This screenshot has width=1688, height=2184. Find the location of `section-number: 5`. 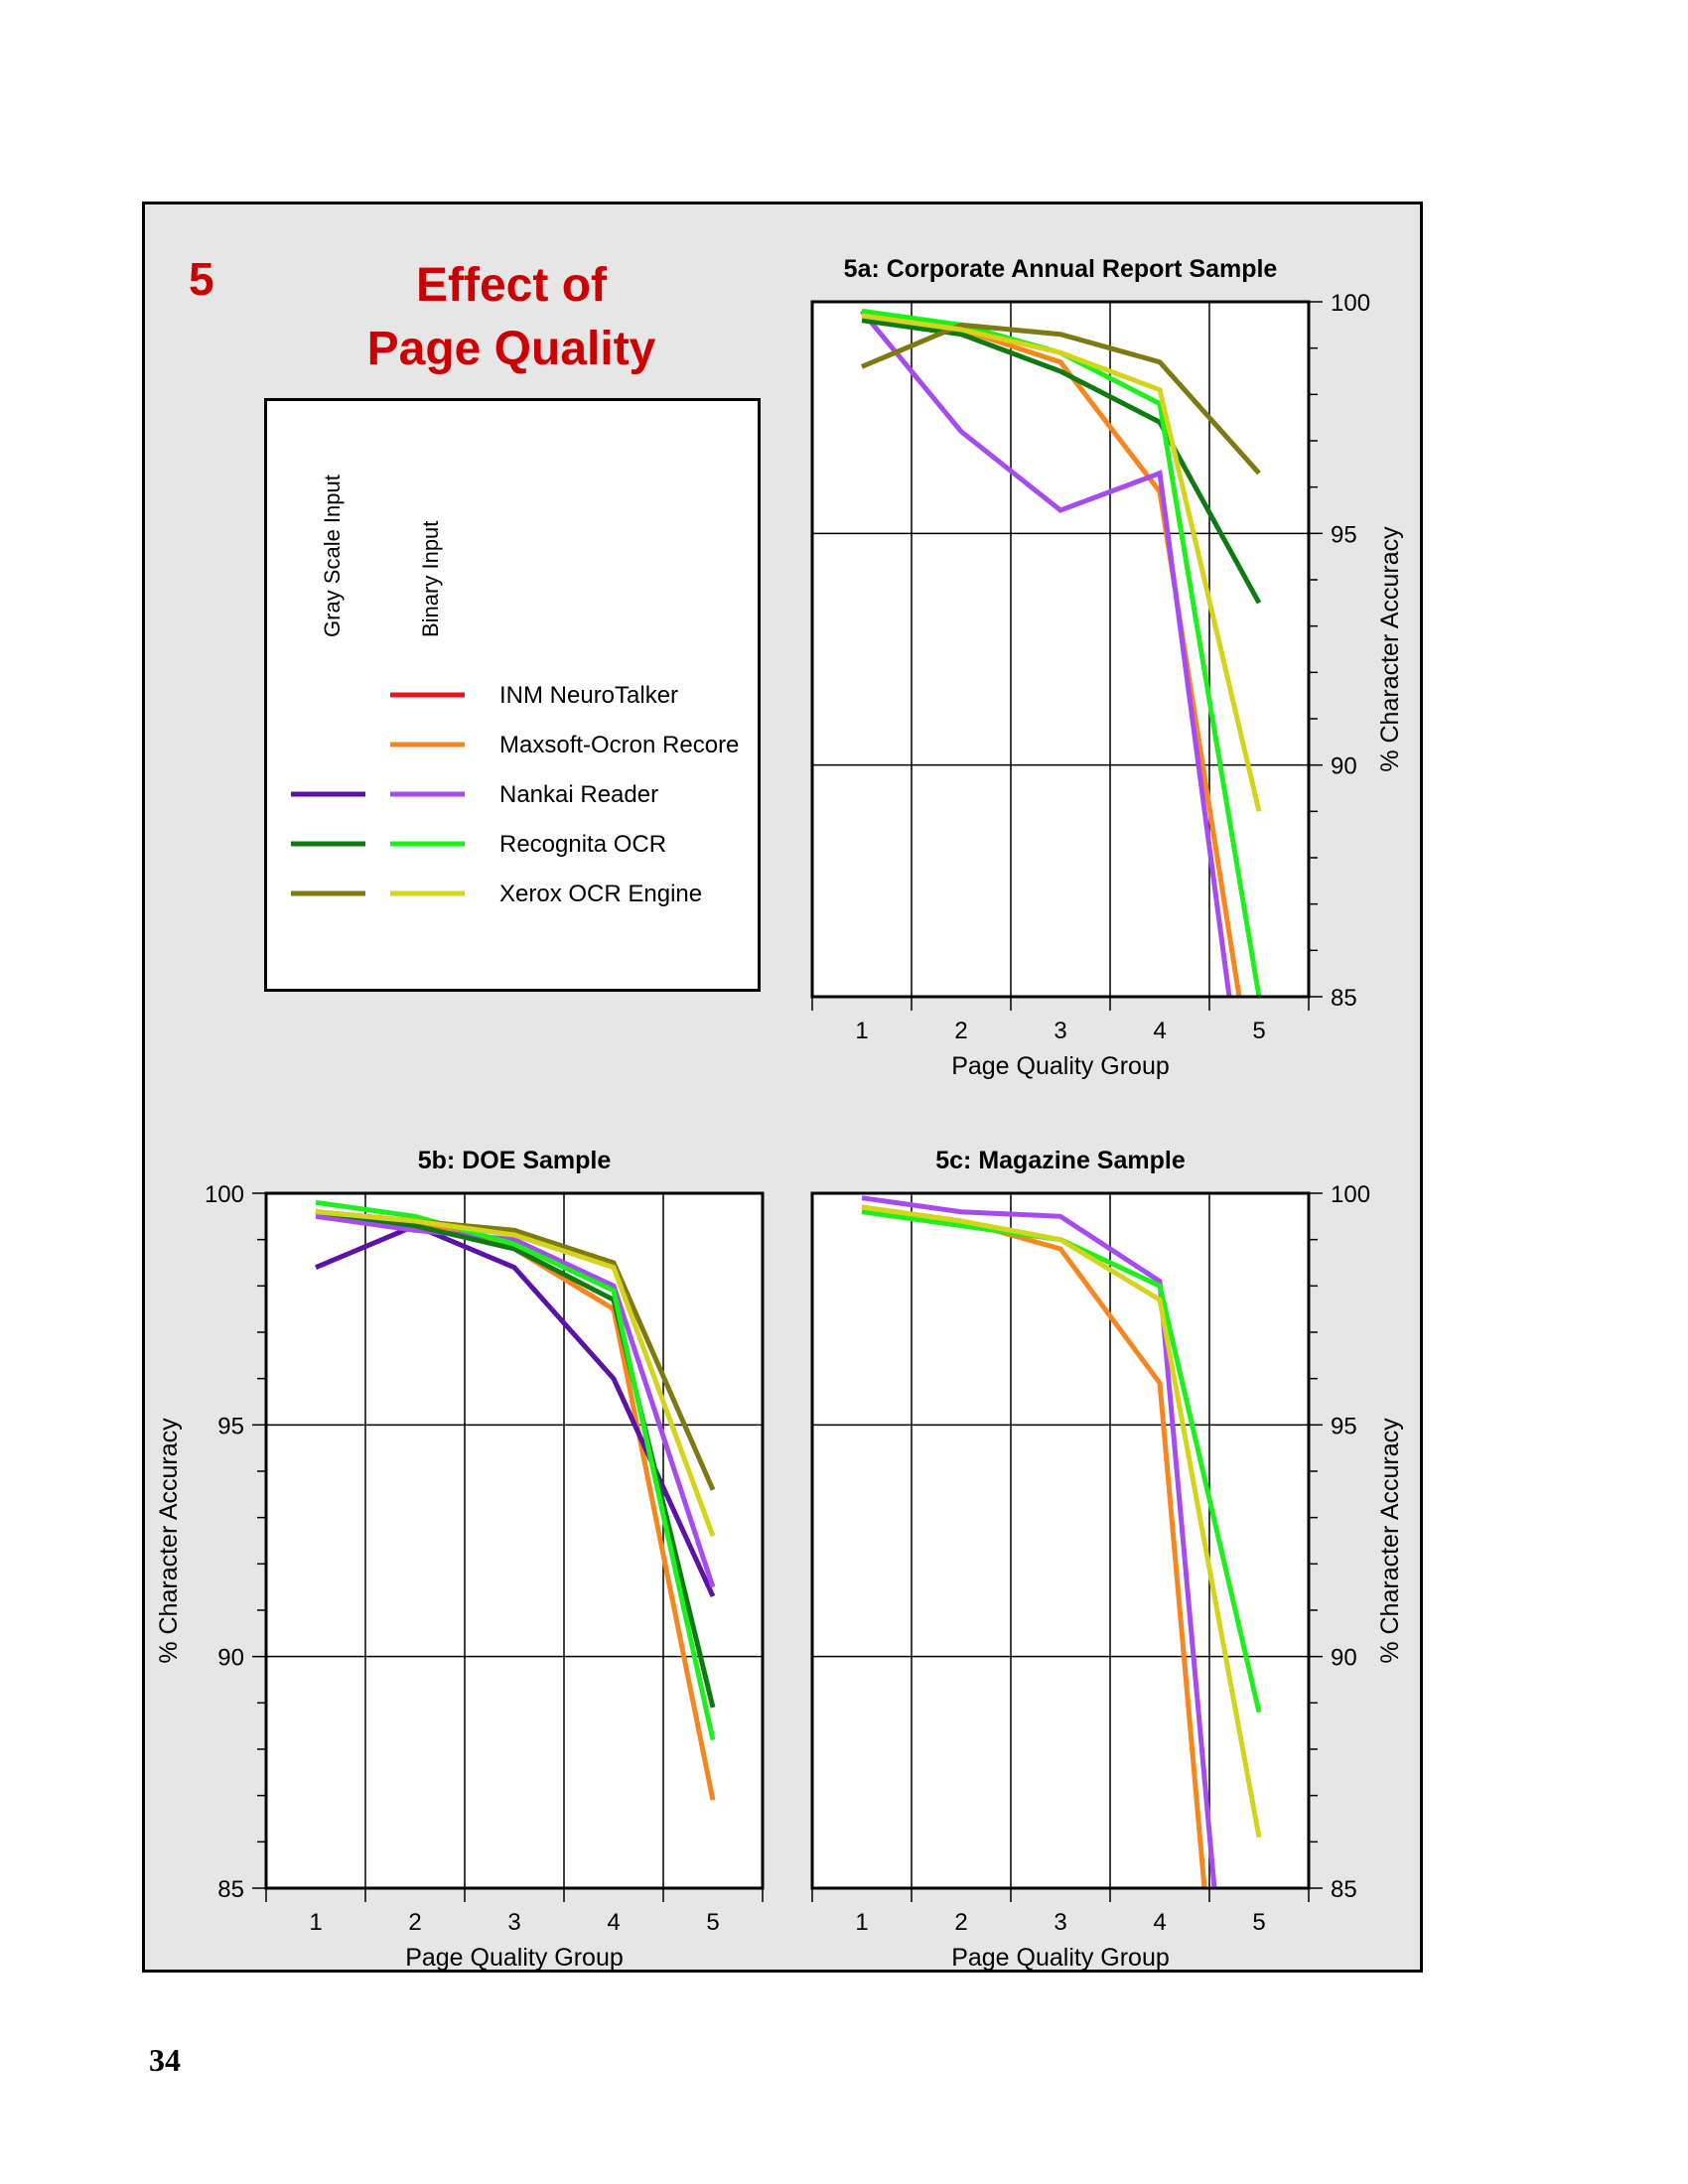

section-number: 5 is located at coordinates (201, 279).